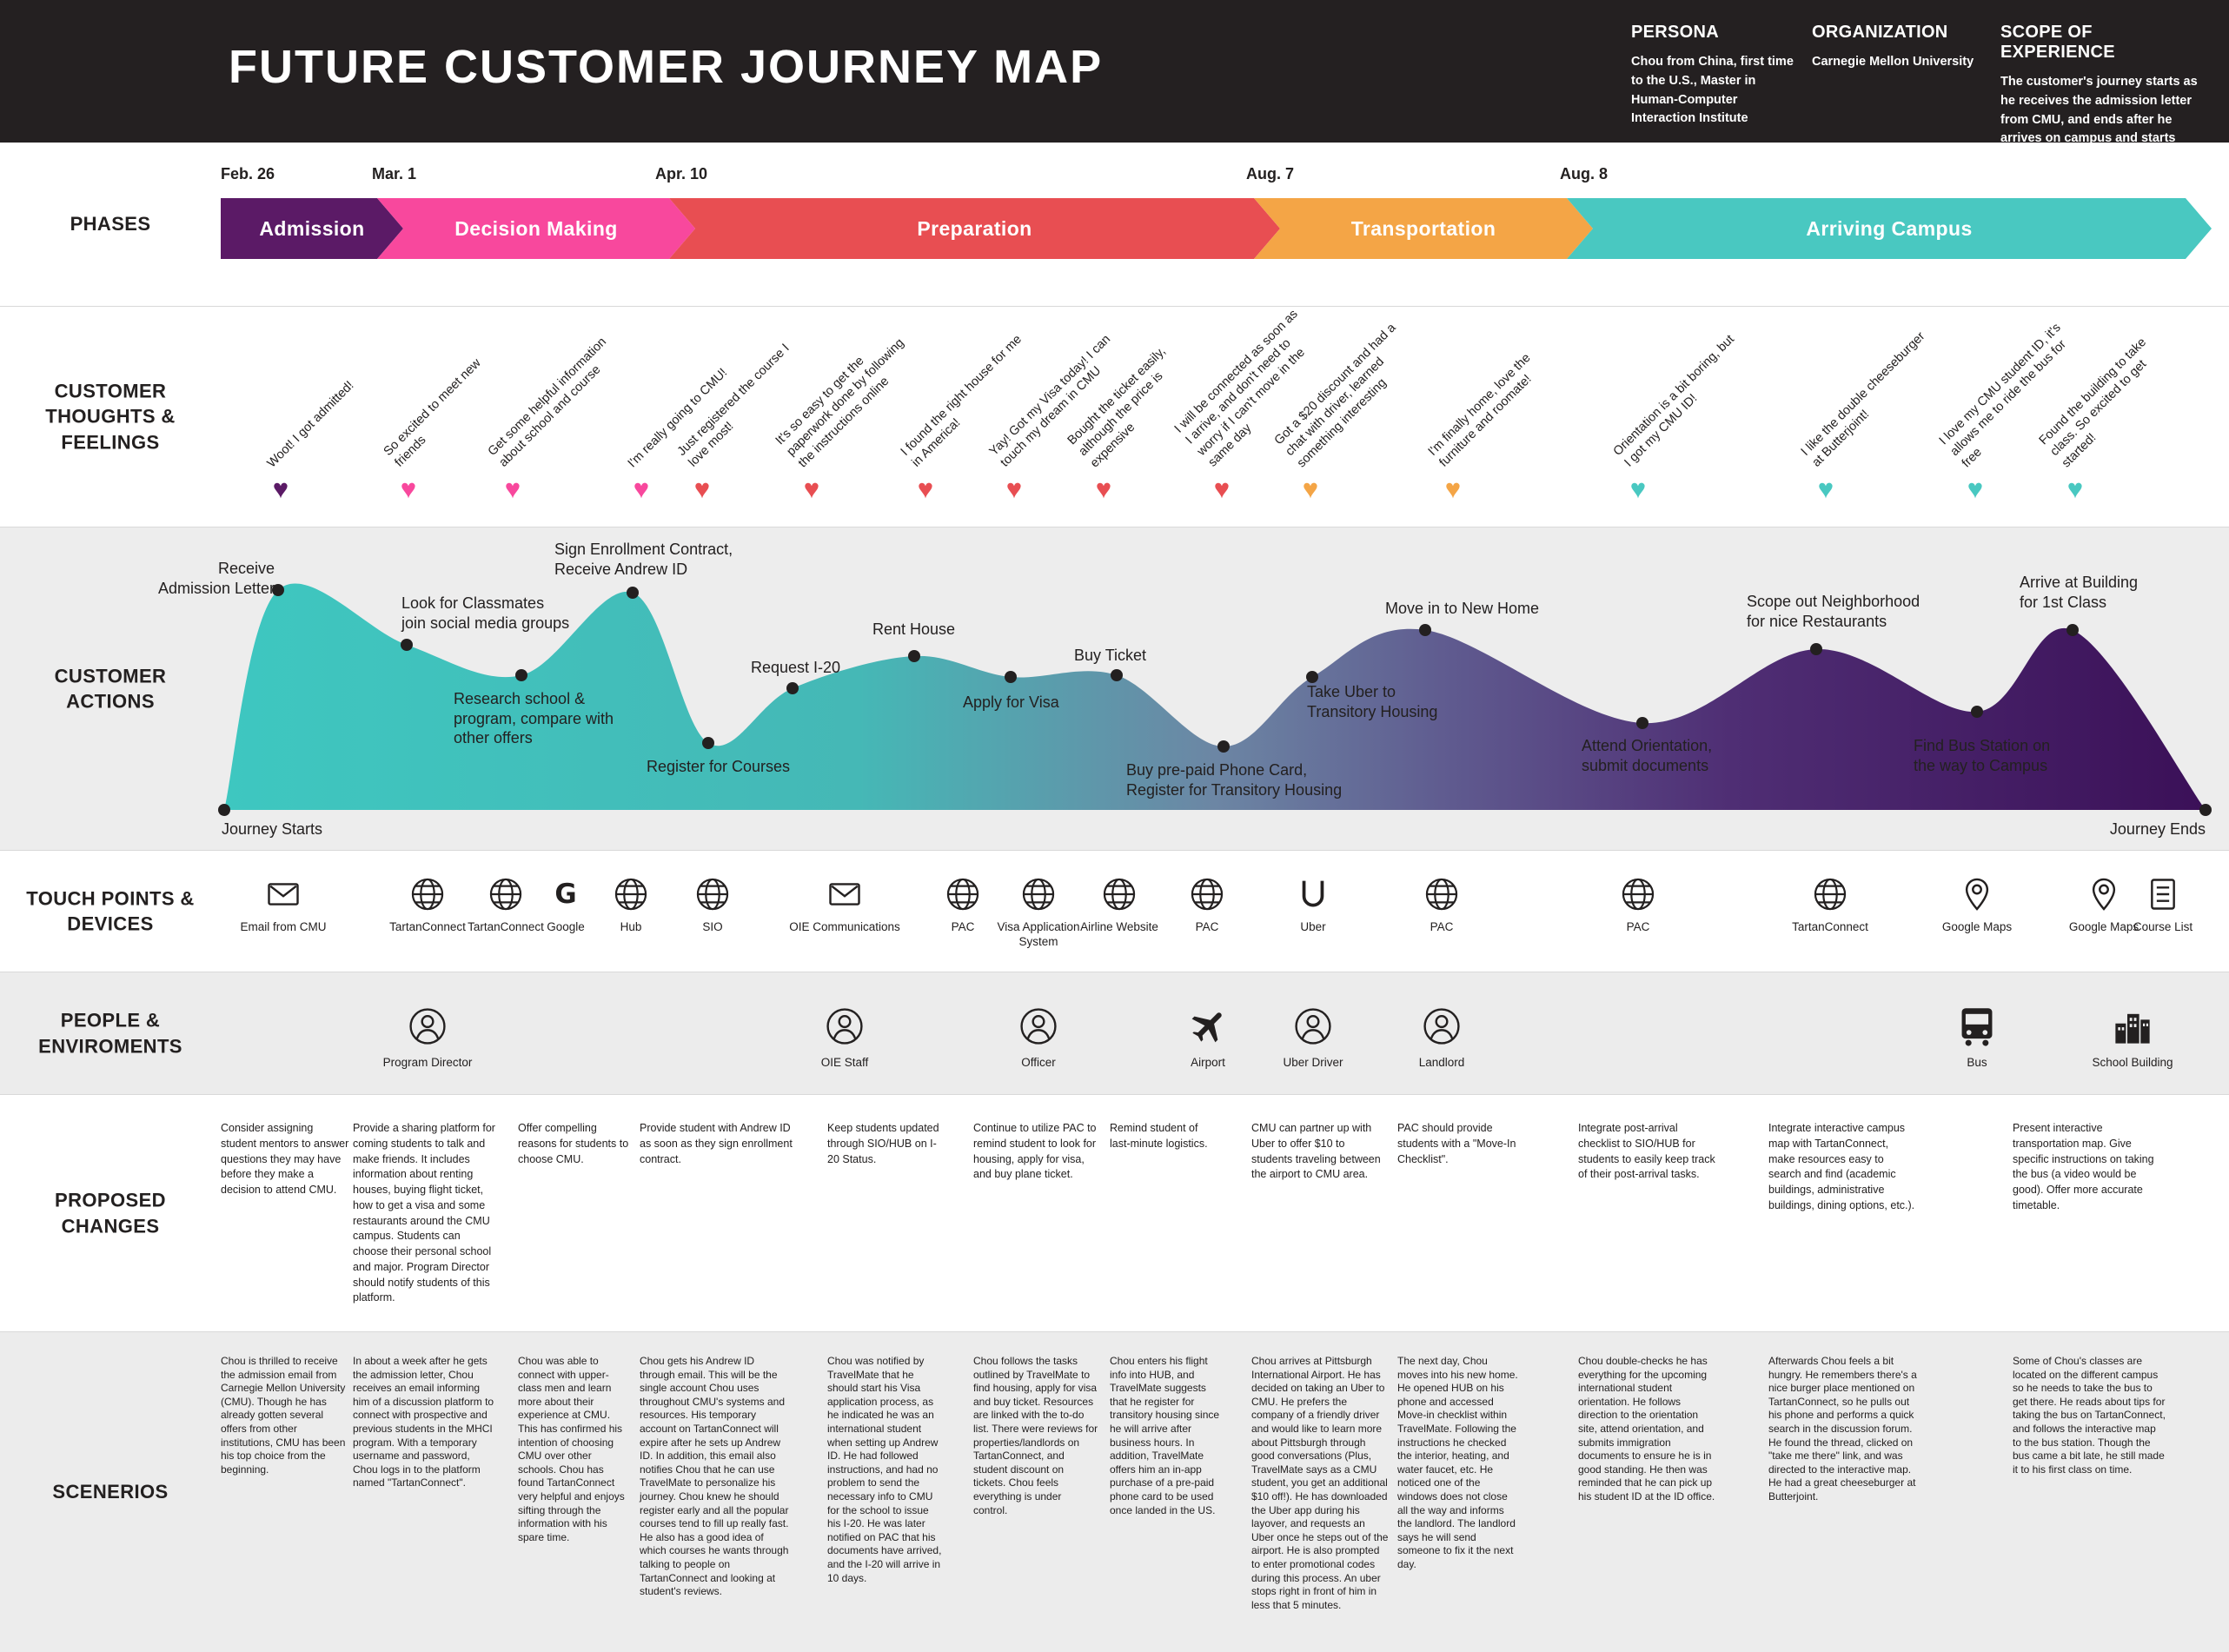 This screenshot has height=1652, width=2229. Describe the element at coordinates (1893, 62) in the screenshot. I see `organization-body: Carnegie Mellon University` at that location.